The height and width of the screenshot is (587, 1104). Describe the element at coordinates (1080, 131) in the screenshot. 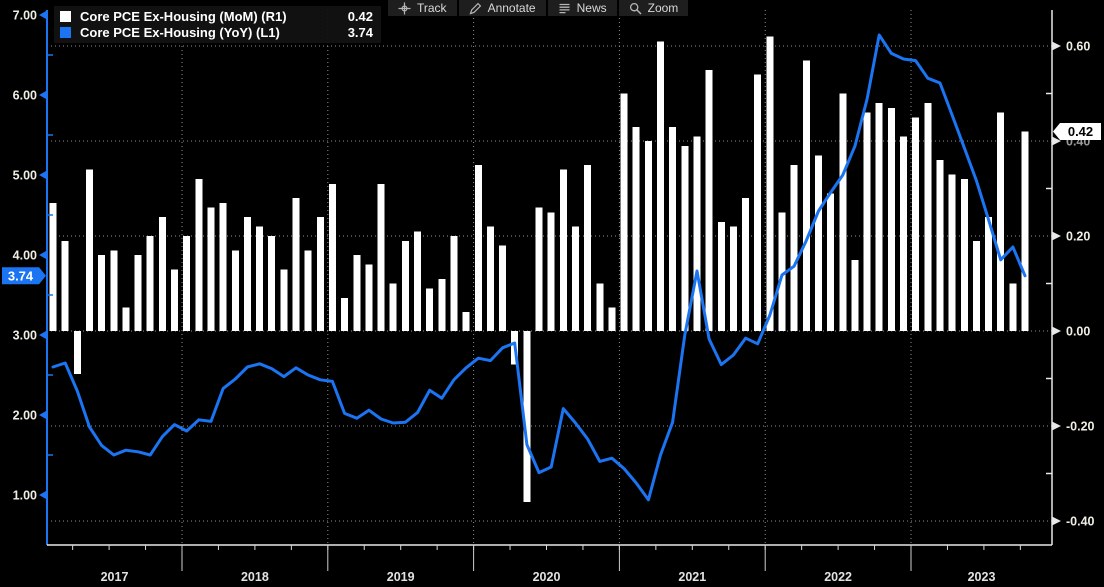

I see `mom-last-value-badge-text: 0.42` at that location.